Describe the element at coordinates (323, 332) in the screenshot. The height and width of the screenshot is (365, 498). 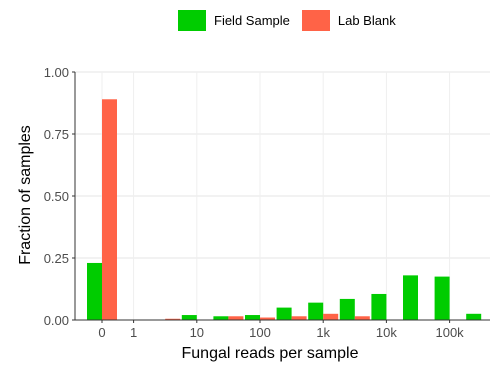
I see `x-tick-label: 1k` at that location.